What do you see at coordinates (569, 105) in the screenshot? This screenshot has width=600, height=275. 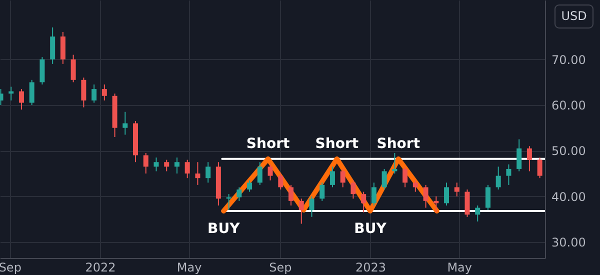 I see `y-tick-label: 60.00` at bounding box center [569, 105].